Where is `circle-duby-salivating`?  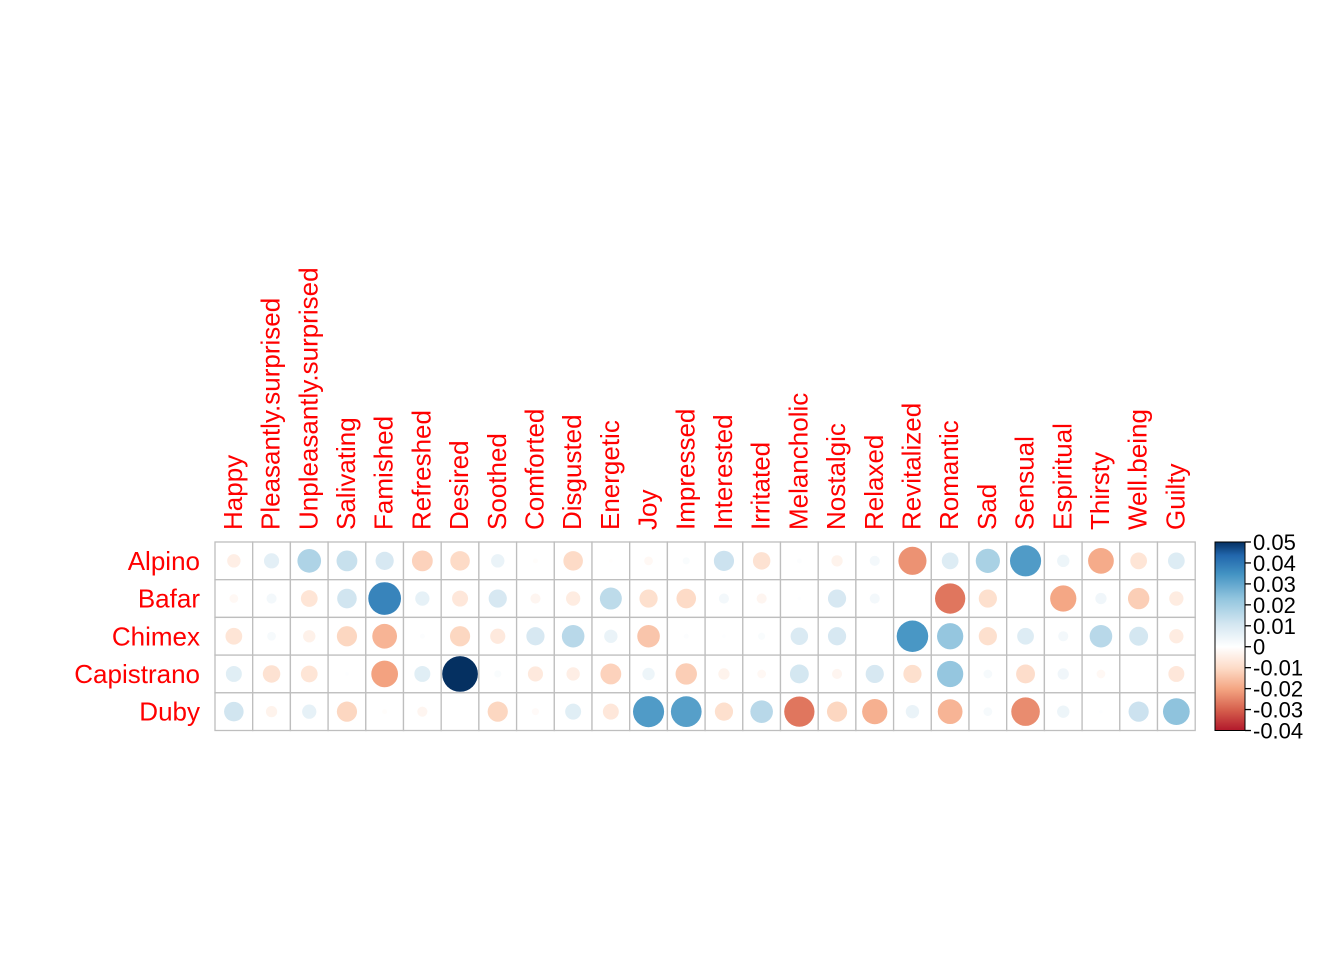
circle-duby-salivating is located at coordinates (347, 711).